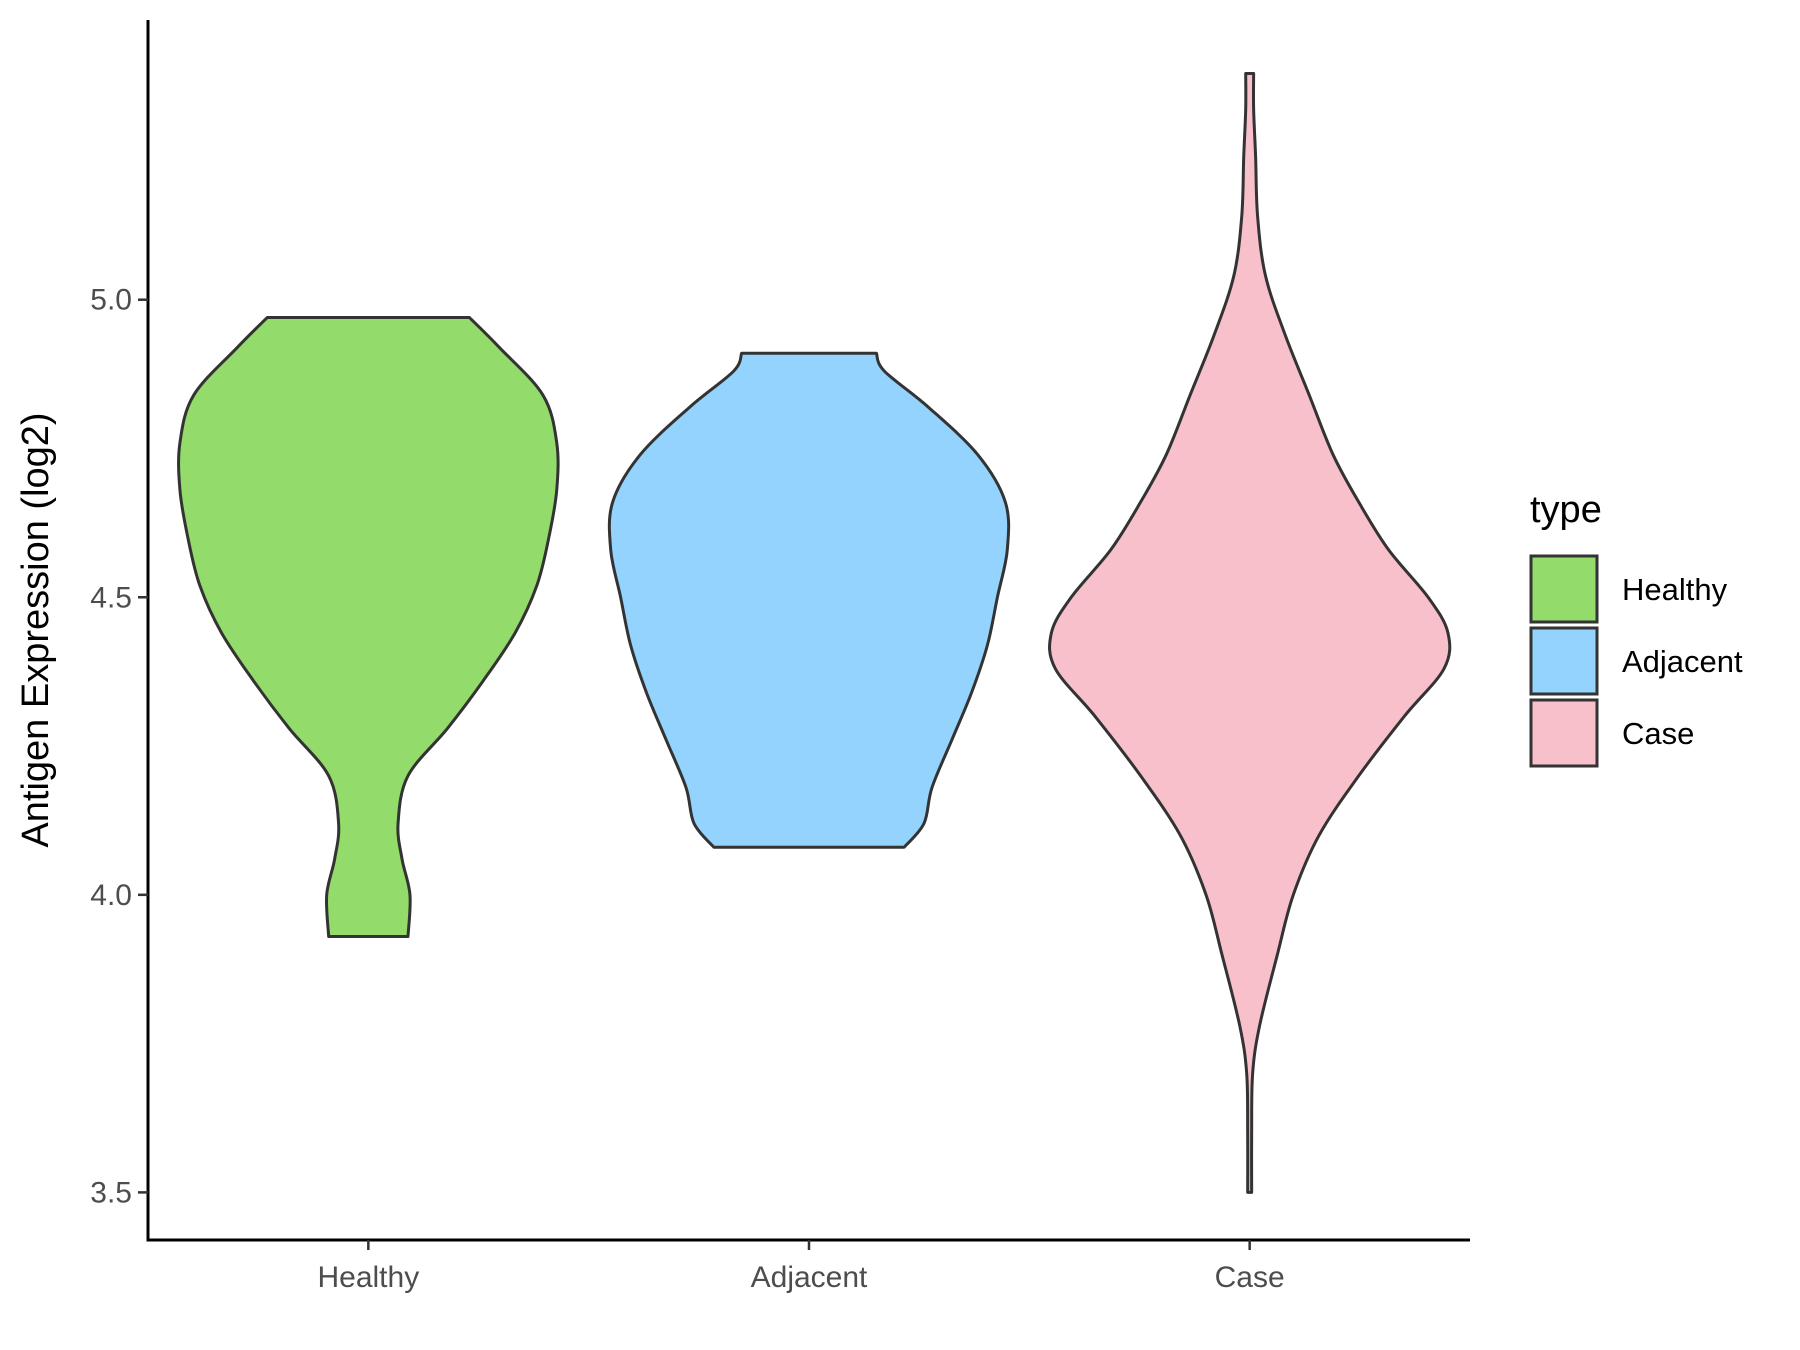 This screenshot has width=1800, height=1350. What do you see at coordinates (1564, 733) in the screenshot?
I see `legend-key-case` at bounding box center [1564, 733].